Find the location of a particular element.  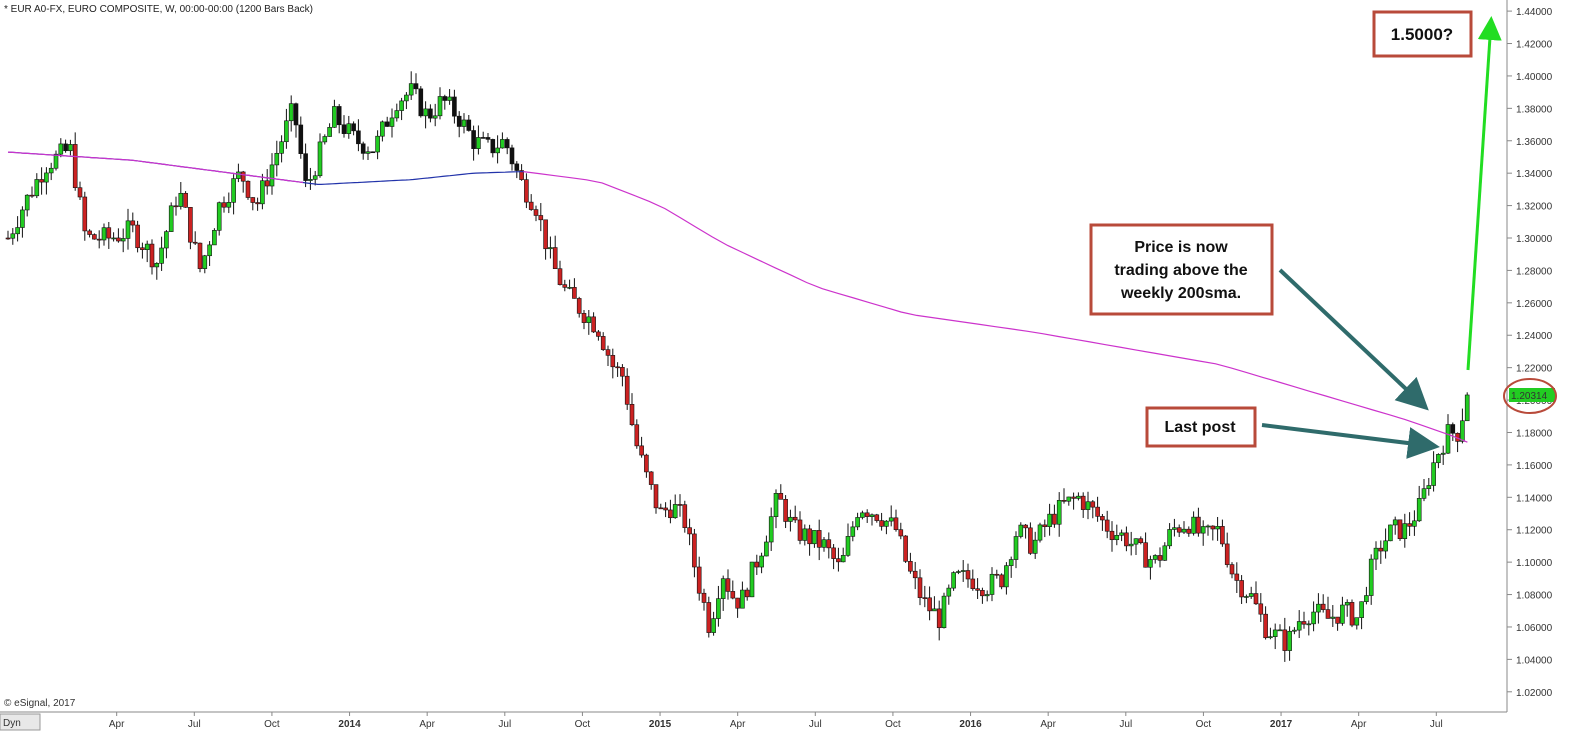

target-arrow is located at coordinates (1484, 193).